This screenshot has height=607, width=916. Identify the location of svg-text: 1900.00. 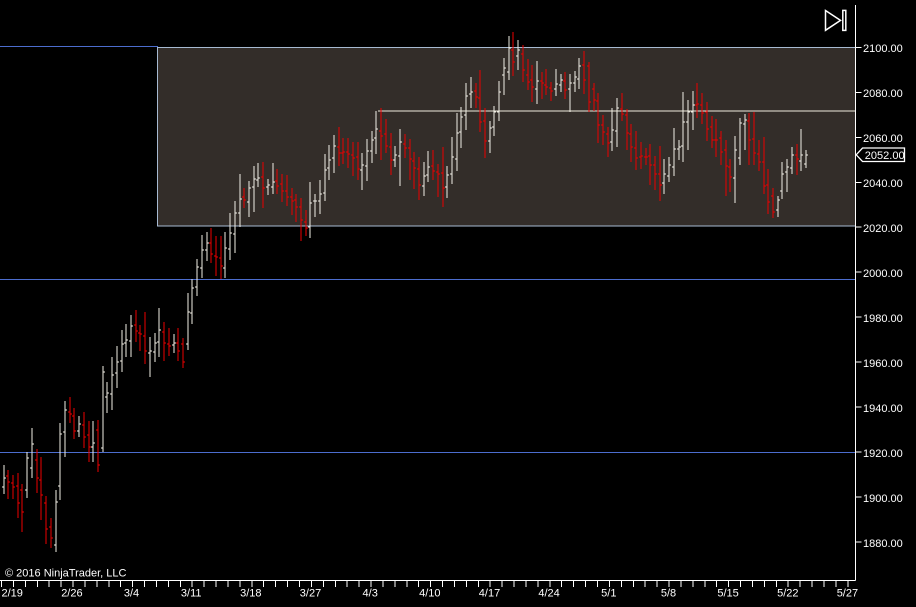
(883, 499).